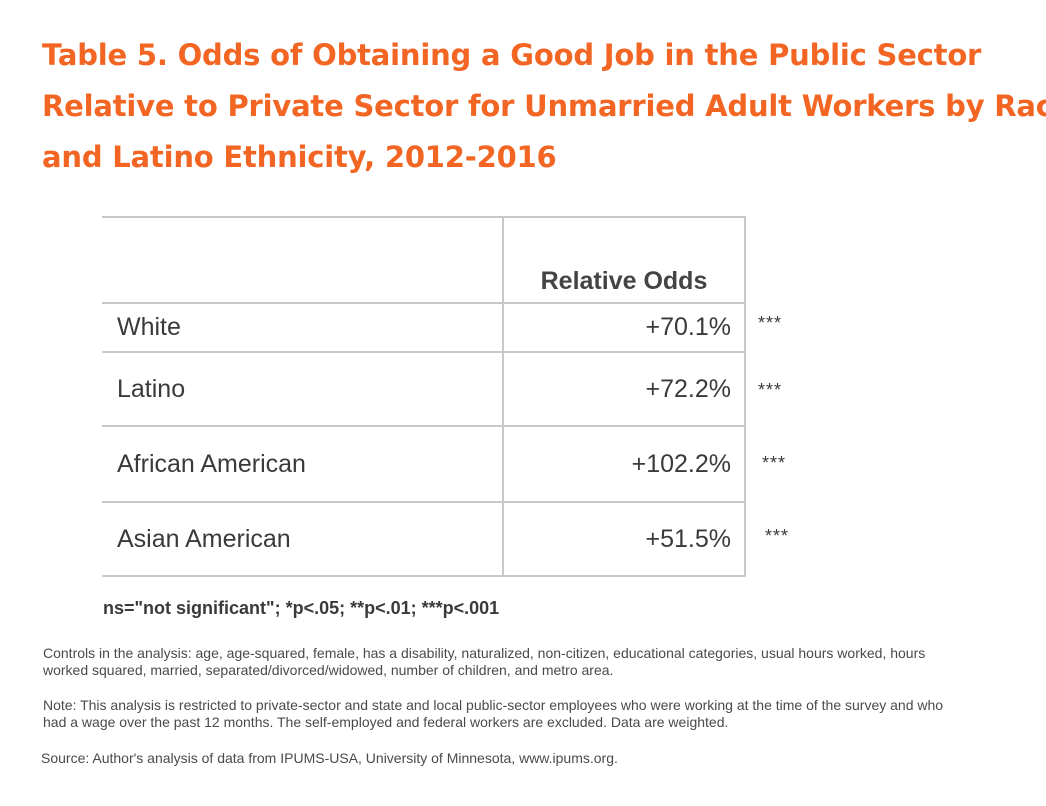 The image size is (1046, 806). I want to click on row-label: White, so click(303, 327).